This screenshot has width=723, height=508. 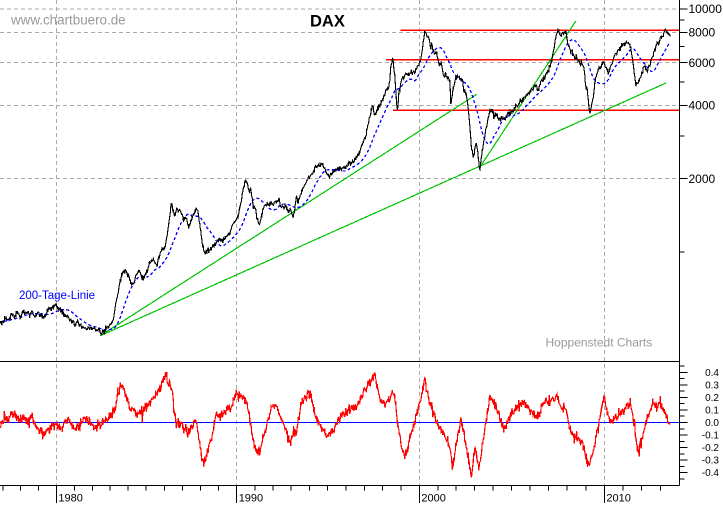 I want to click on svg-text: DAX, so click(x=327, y=22).